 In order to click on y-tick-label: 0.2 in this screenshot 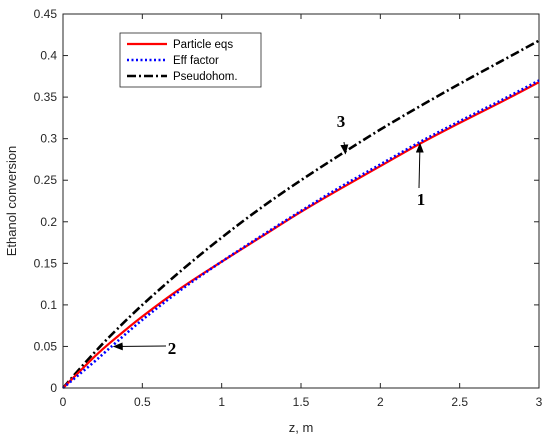, I will do `click(48, 222)`.